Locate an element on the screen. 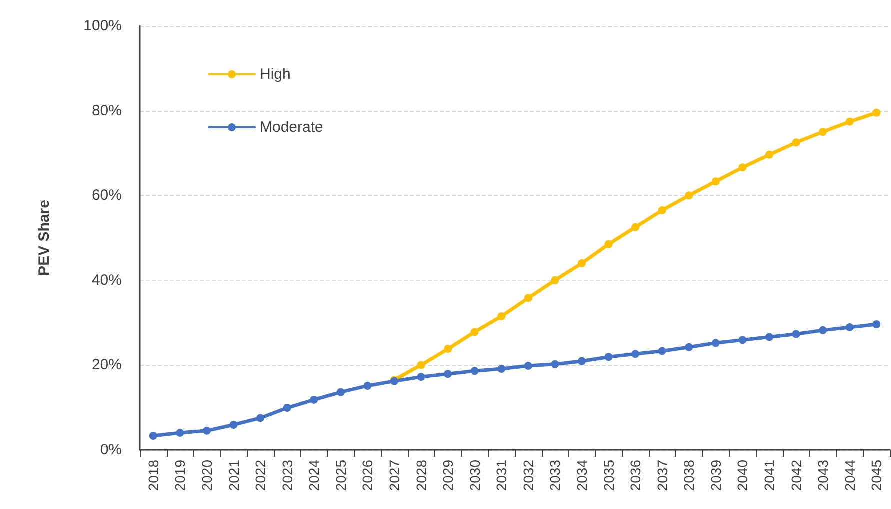 Image resolution: width=891 pixels, height=509 pixels. x-tick-label: 2039 is located at coordinates (716, 476).